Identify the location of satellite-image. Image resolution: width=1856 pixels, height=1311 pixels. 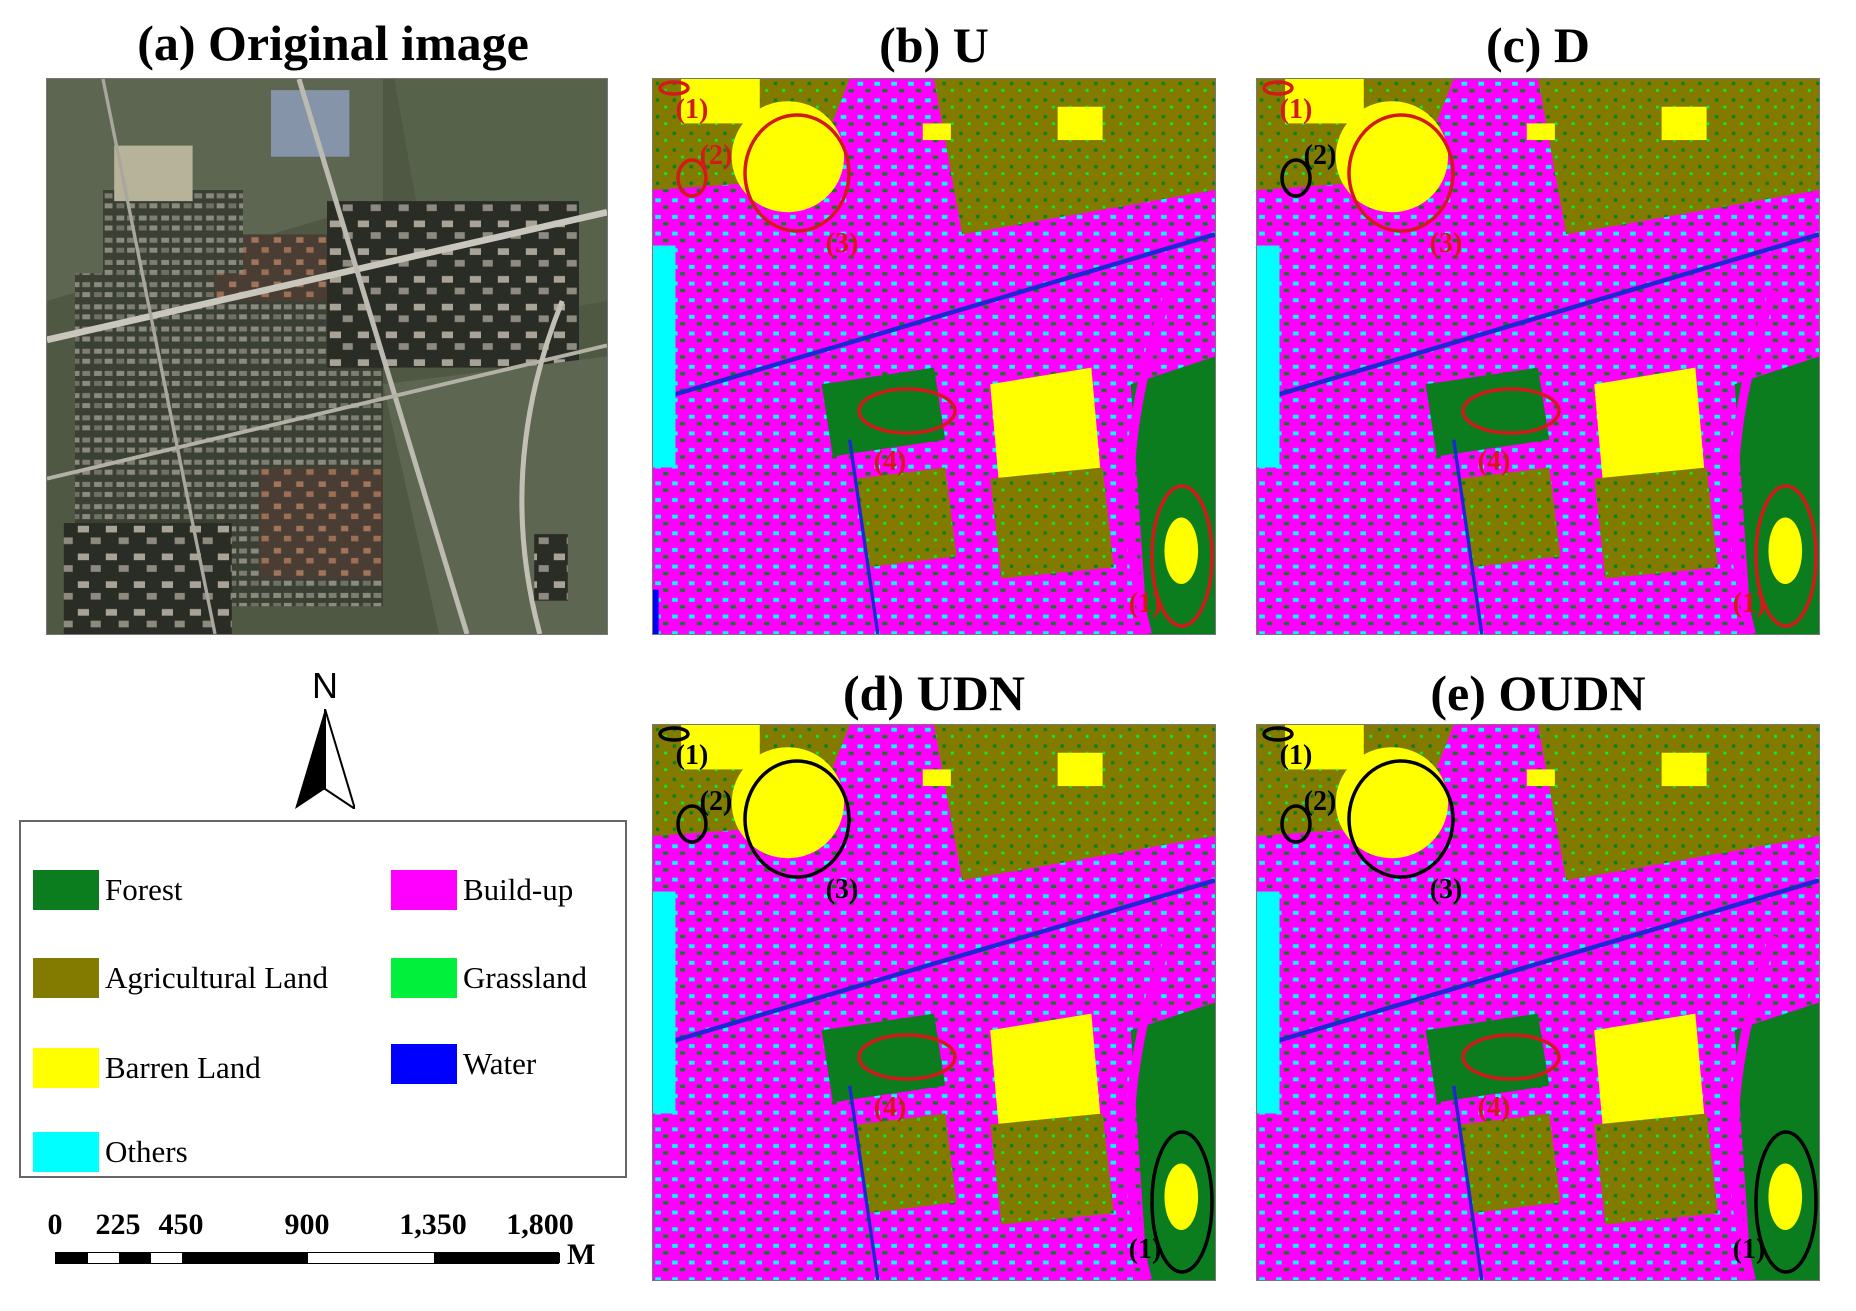
(327, 356).